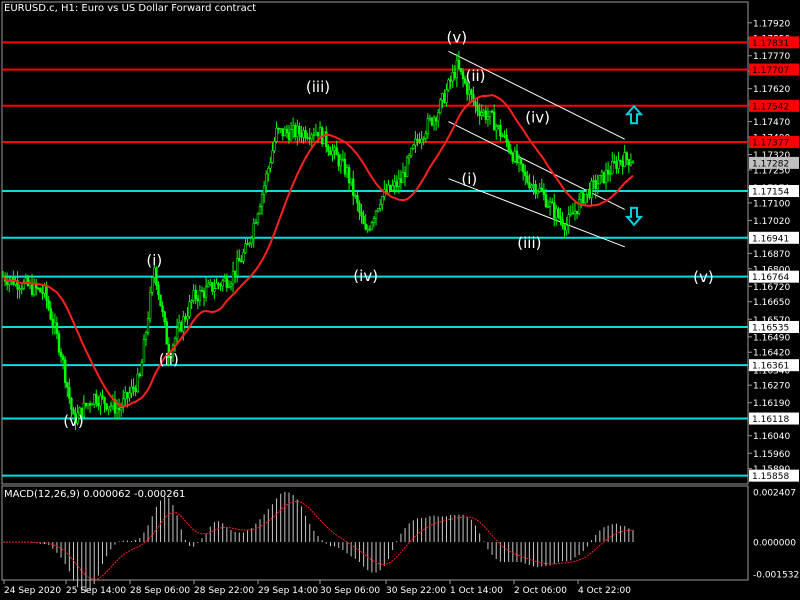 Image resolution: width=800 pixels, height=600 pixels. What do you see at coordinates (771, 24) in the screenshot?
I see `price-tick-label: 1.17920` at bounding box center [771, 24].